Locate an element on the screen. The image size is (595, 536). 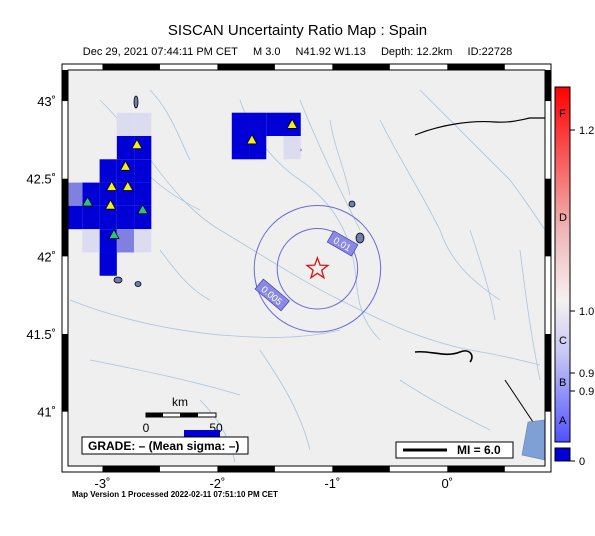
contour-label: 0.01 is located at coordinates (342, 243).